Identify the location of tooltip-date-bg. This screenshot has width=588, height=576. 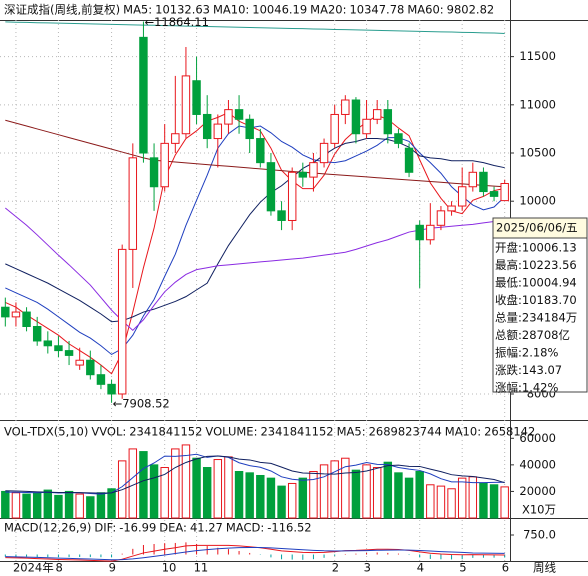
(540, 228).